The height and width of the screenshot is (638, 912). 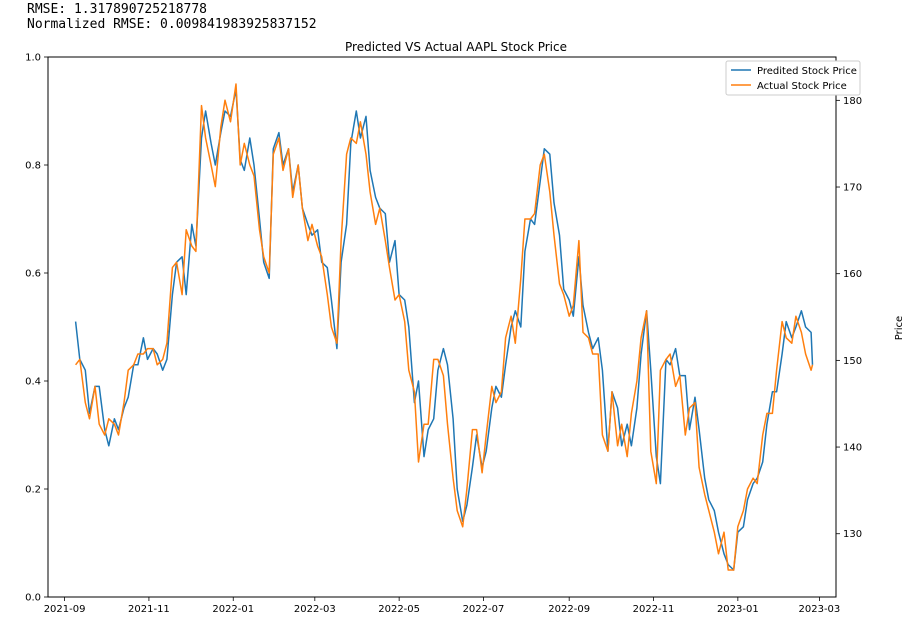 What do you see at coordinates (33, 490) in the screenshot?
I see `y-tick-label: 0.2` at bounding box center [33, 490].